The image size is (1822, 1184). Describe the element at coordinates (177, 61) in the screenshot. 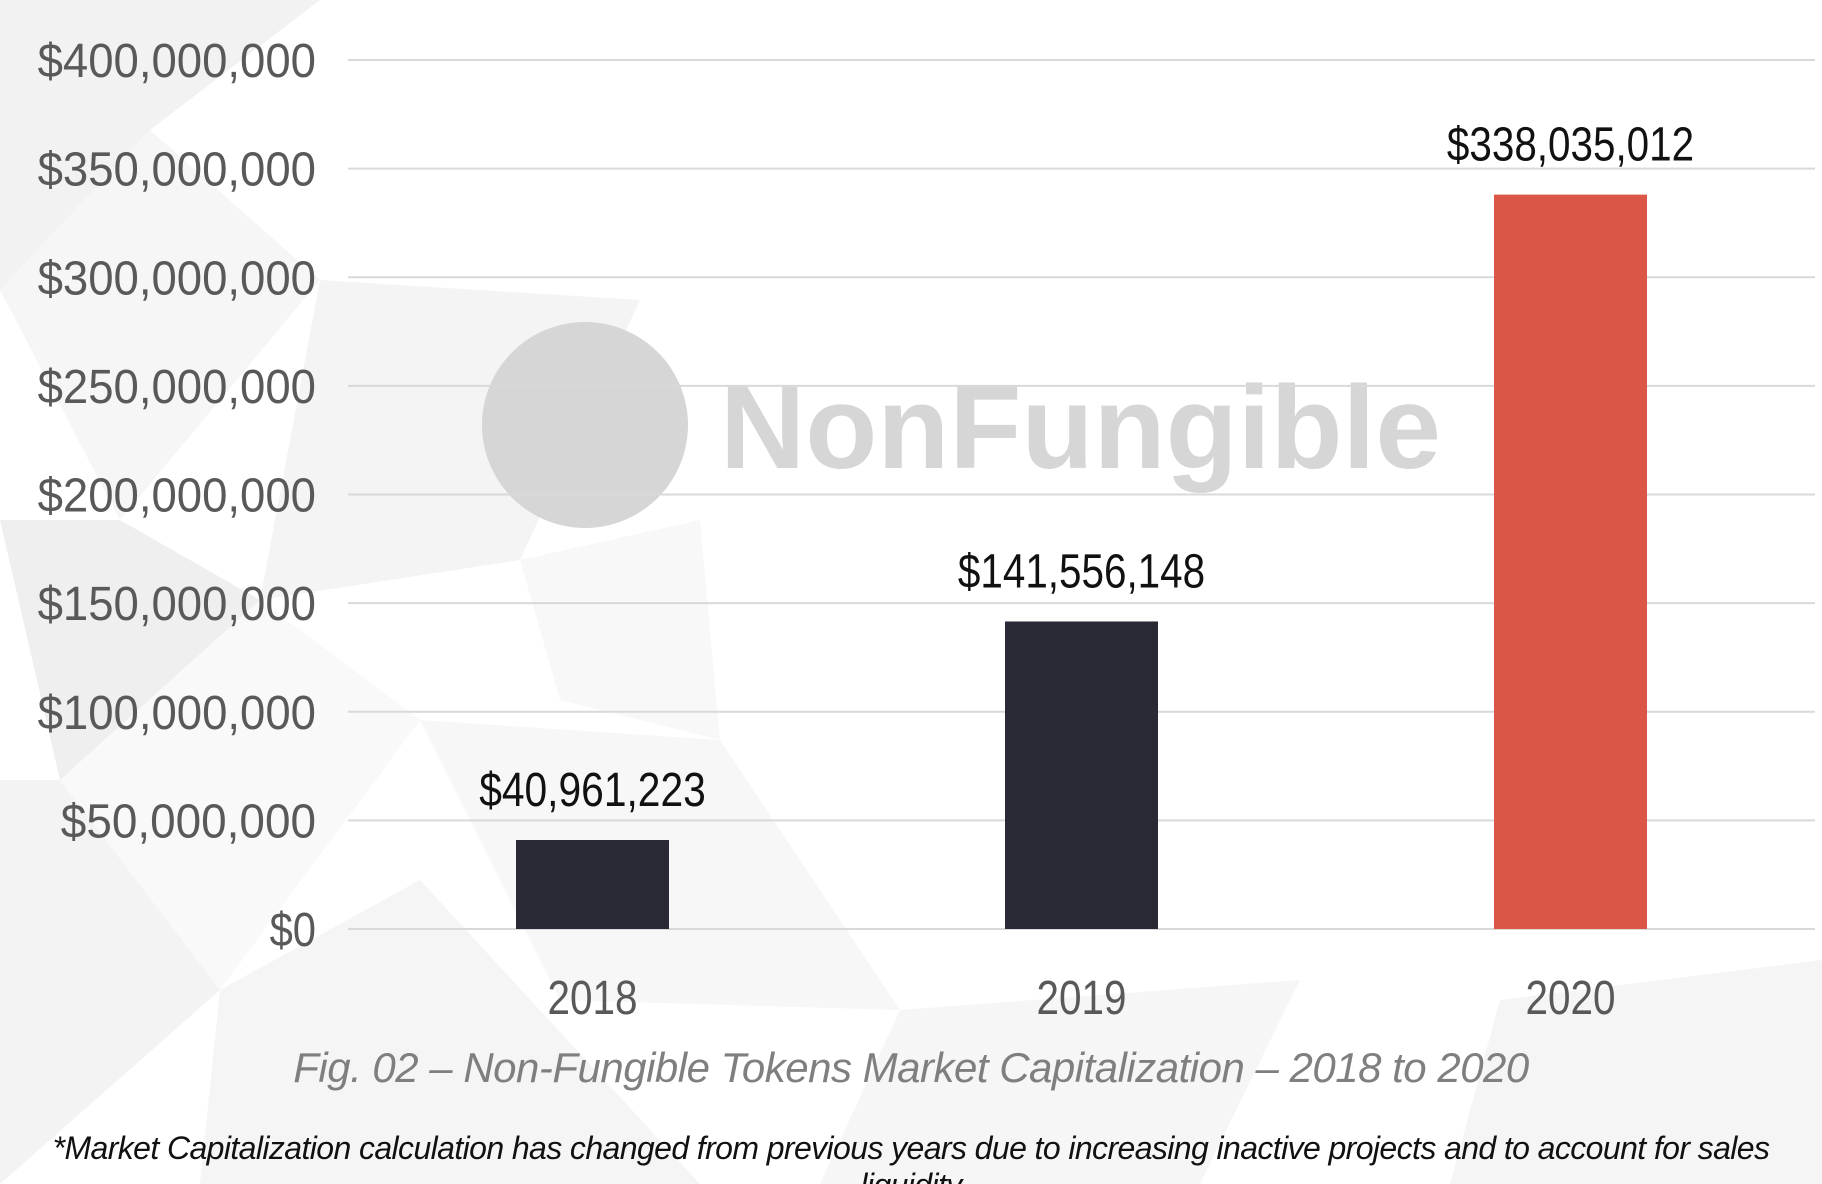

I see `y-tick-label: $400,000,000` at that location.